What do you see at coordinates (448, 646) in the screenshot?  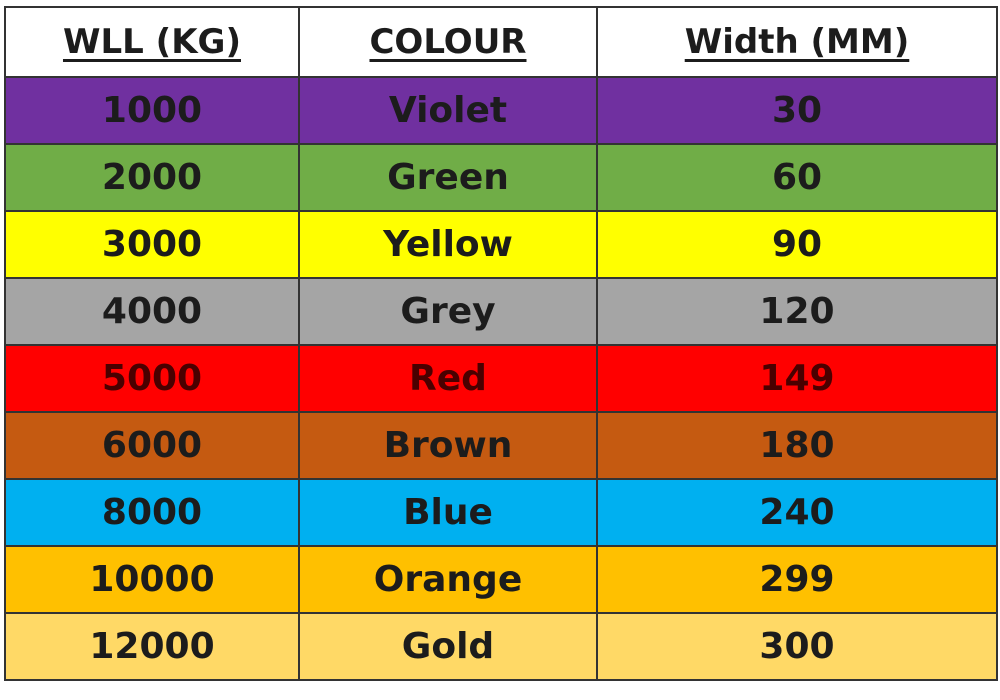 I see `table-cell: Gold` at bounding box center [448, 646].